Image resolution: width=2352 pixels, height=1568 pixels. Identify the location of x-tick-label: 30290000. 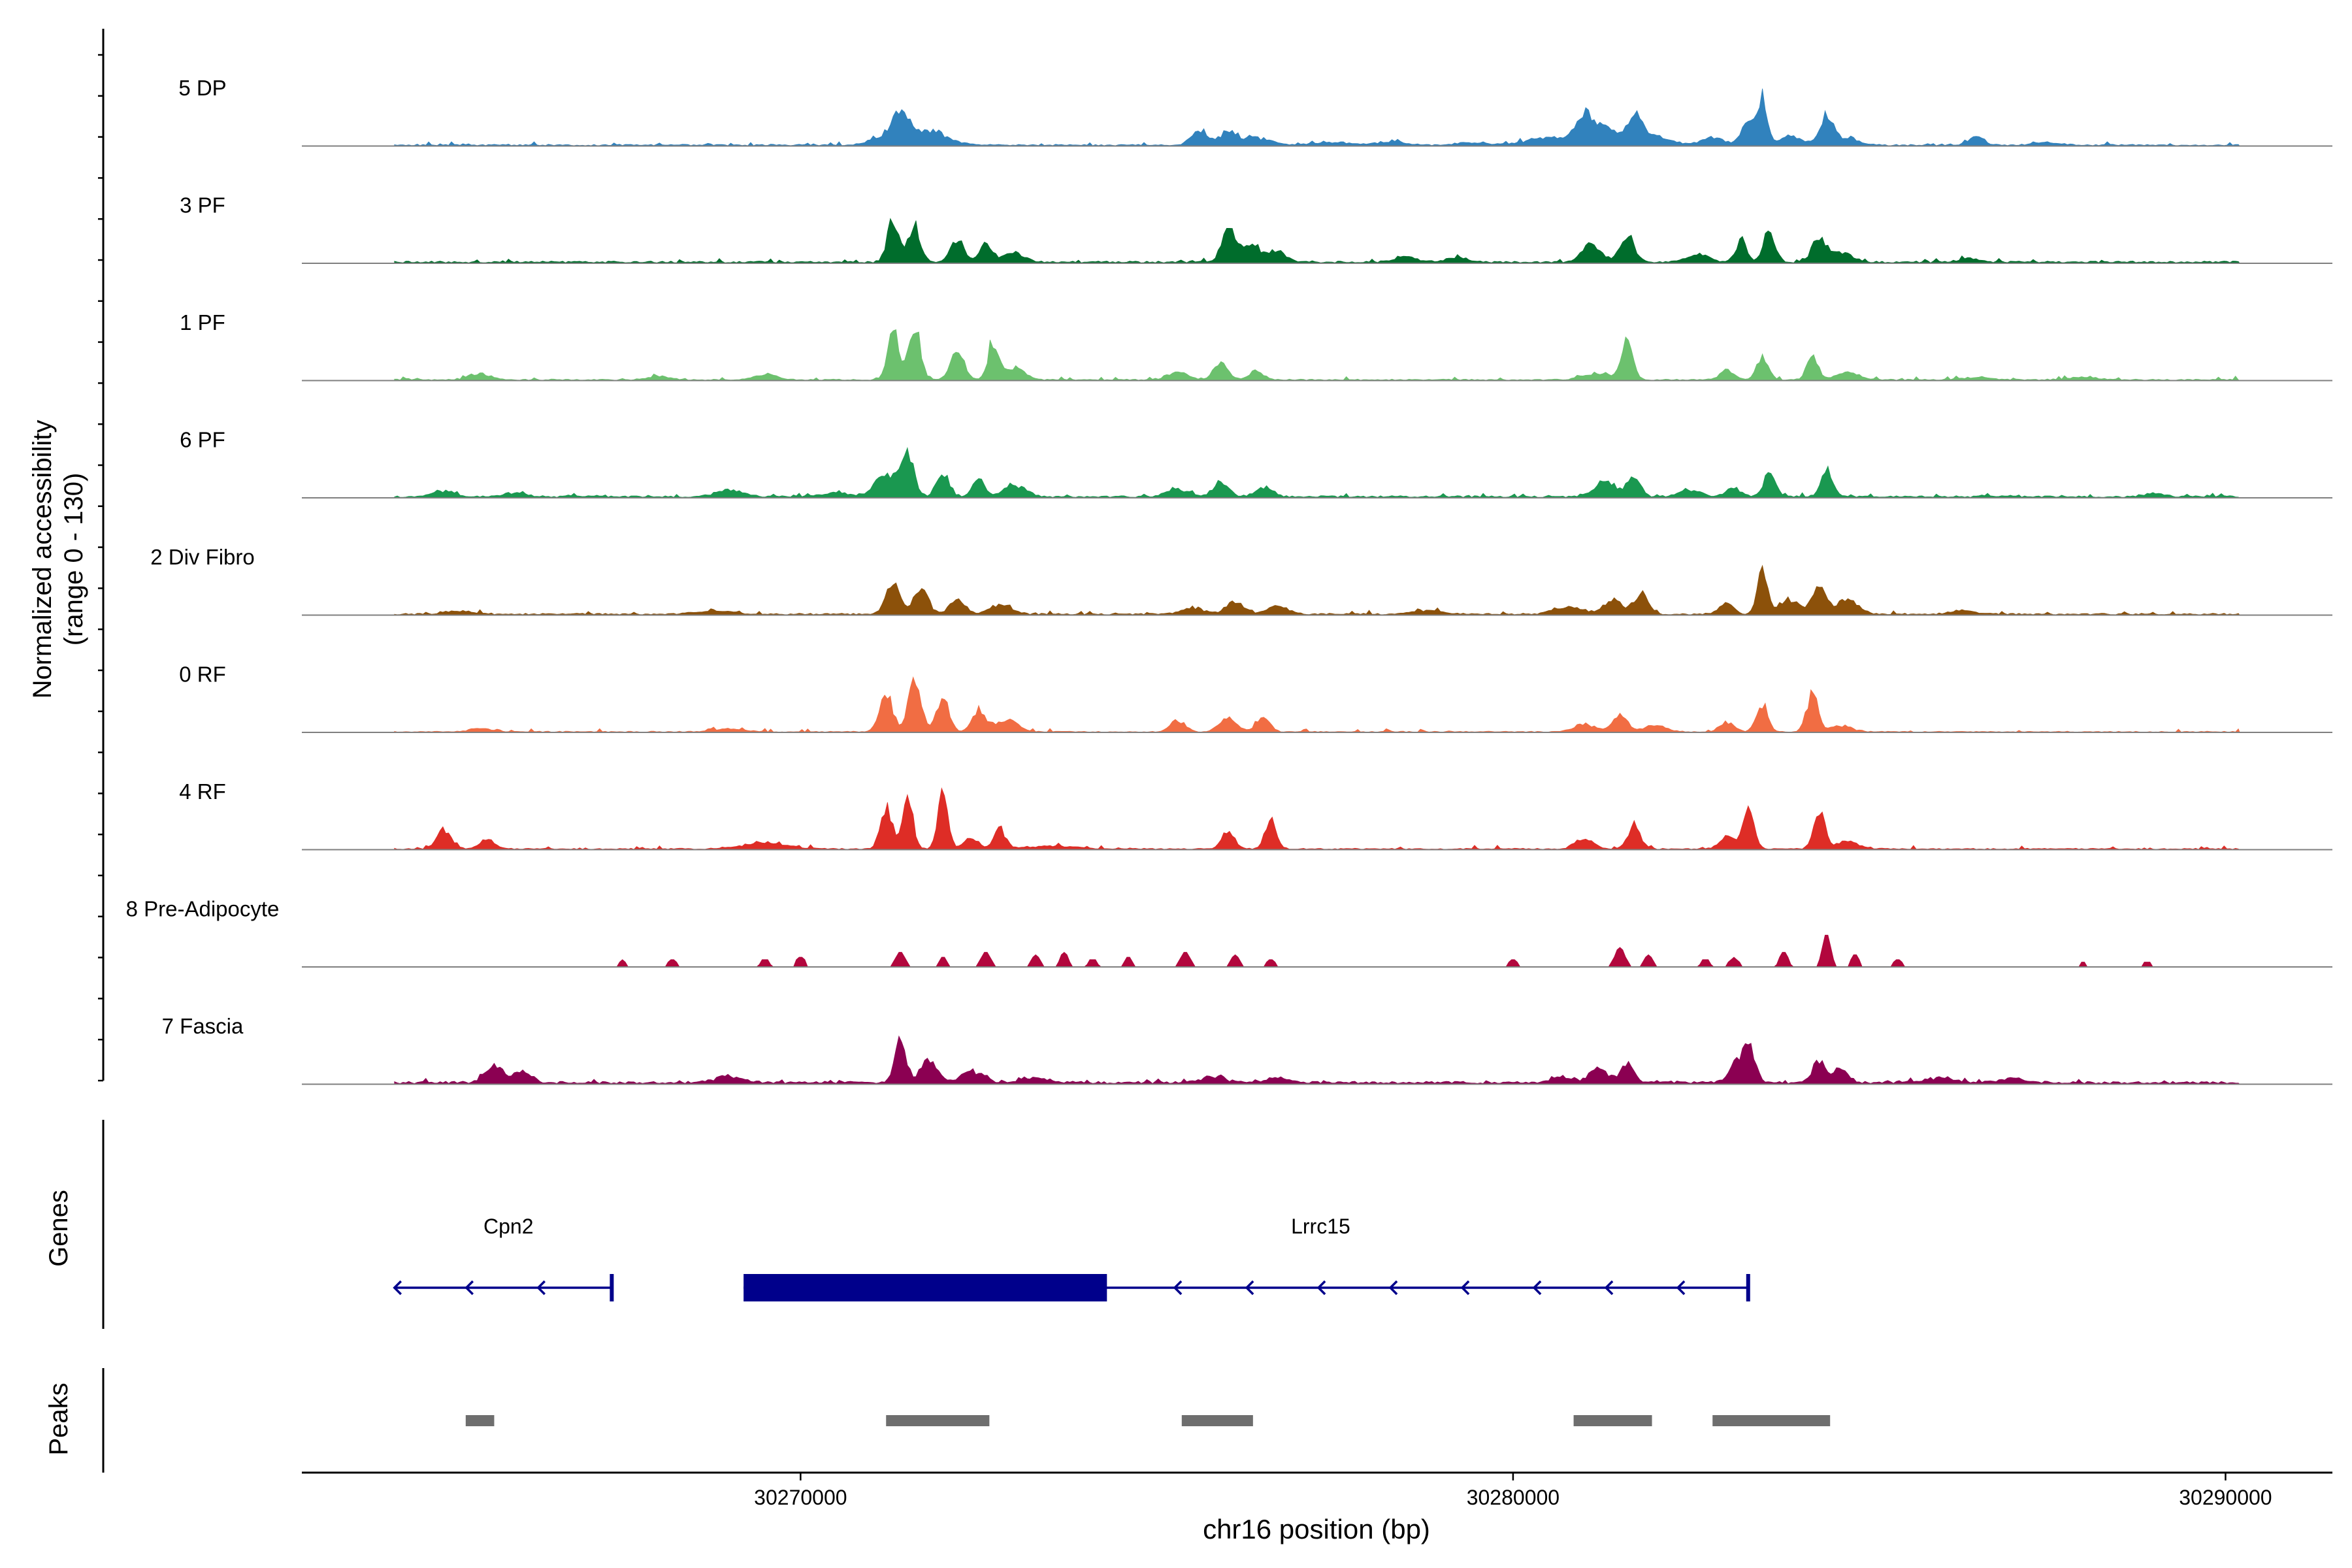
(2225, 1497).